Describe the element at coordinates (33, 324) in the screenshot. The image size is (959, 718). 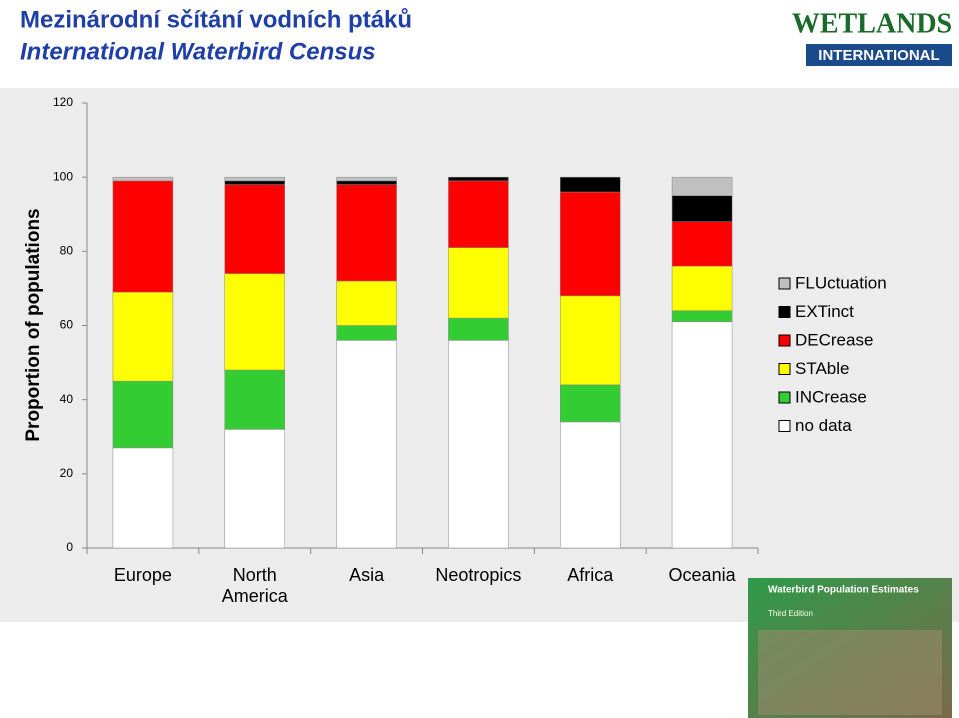
I see `y-axis-label: Proportion of populations` at that location.